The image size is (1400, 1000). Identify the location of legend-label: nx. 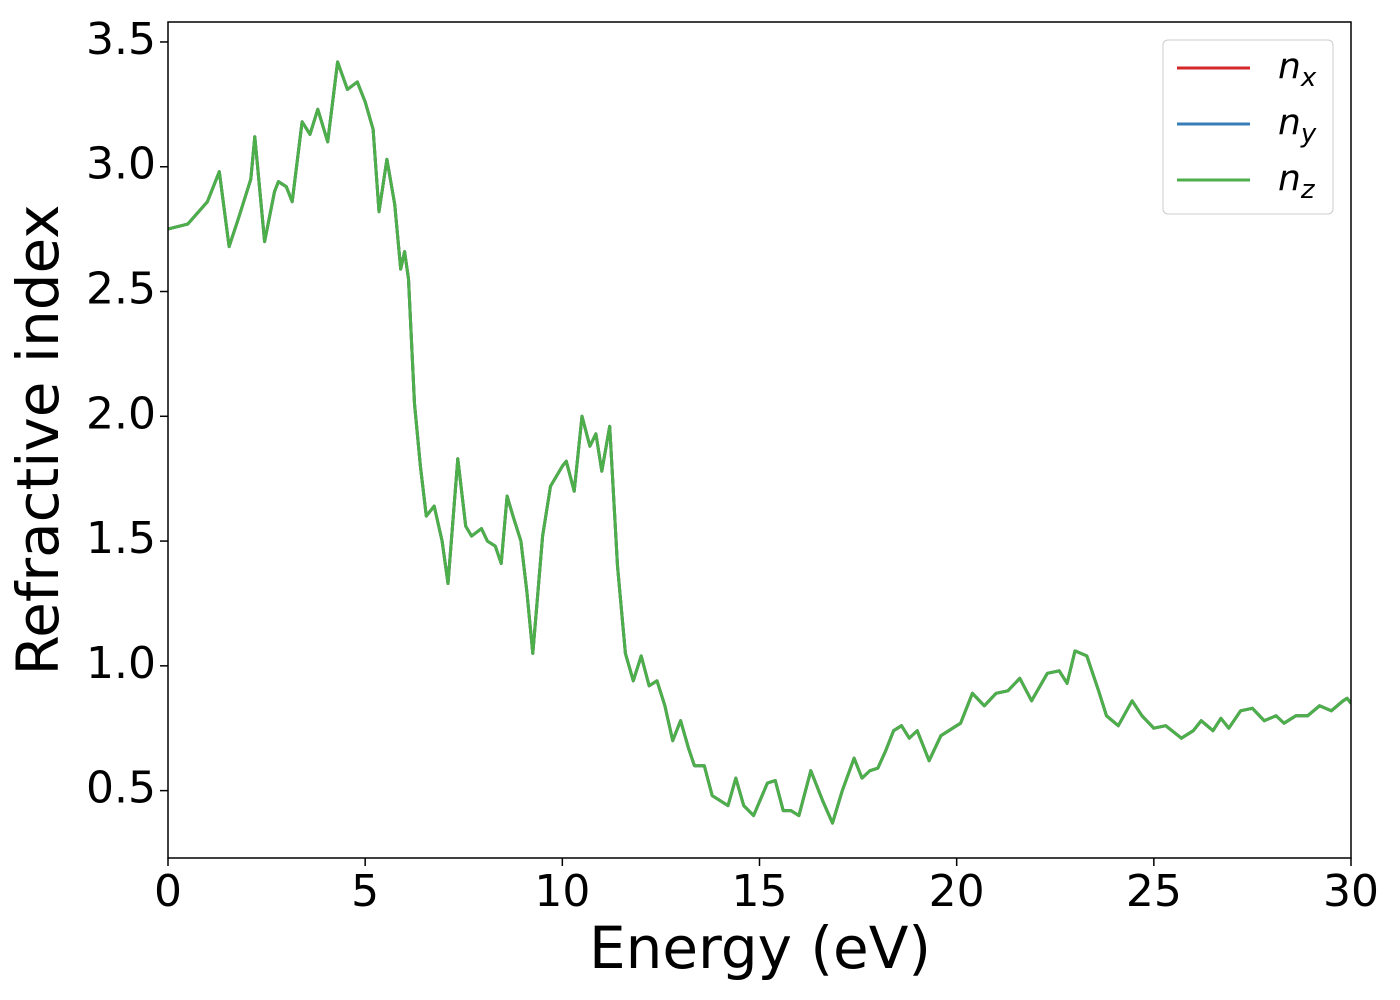
(1297, 69).